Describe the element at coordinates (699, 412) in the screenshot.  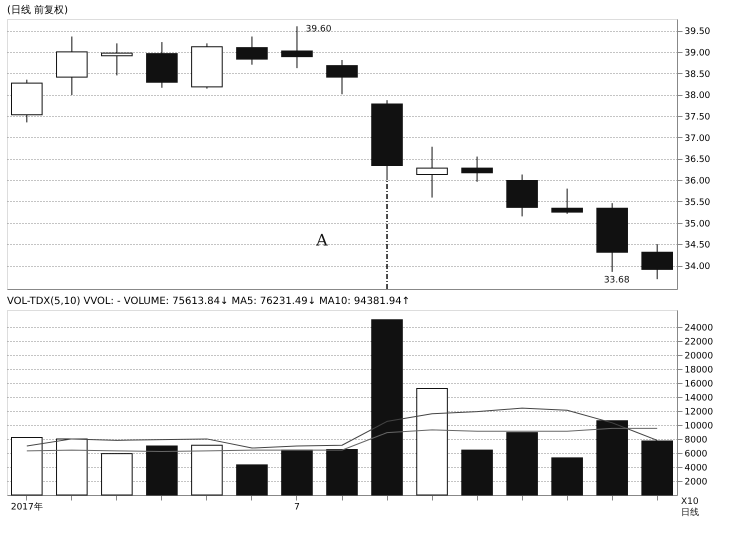
I see `y-tick-label: 12000` at that location.